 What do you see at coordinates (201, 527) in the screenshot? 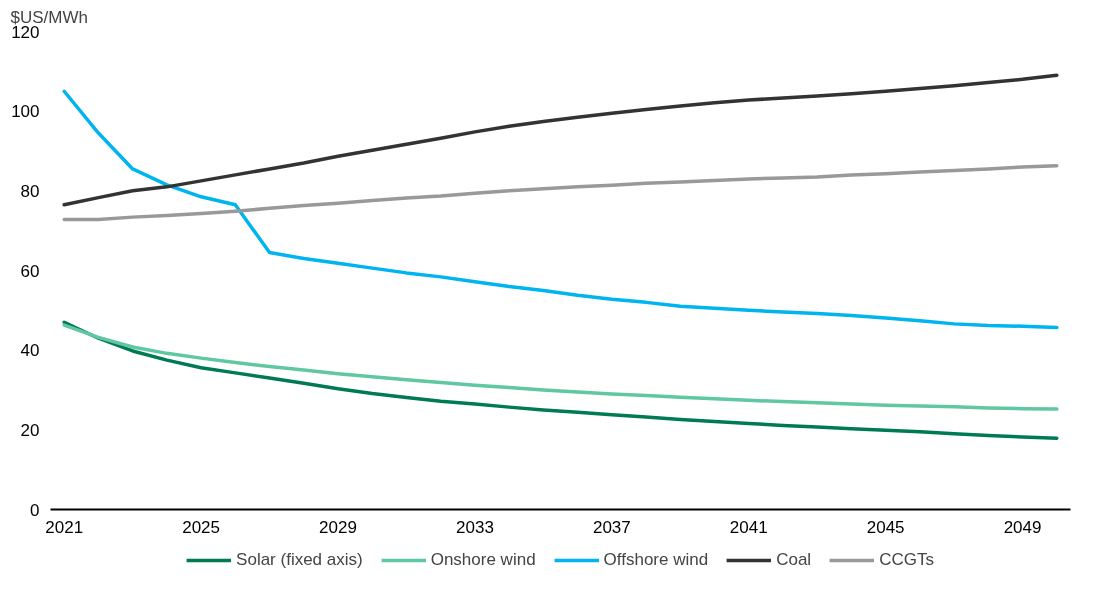
I see `x-tick-label: 2025` at bounding box center [201, 527].